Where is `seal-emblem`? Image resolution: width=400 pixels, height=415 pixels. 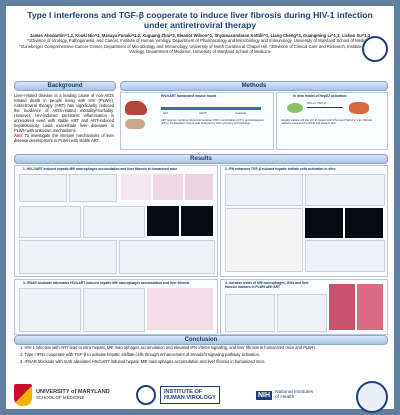 seal-emblem is located at coordinates (375, 49).